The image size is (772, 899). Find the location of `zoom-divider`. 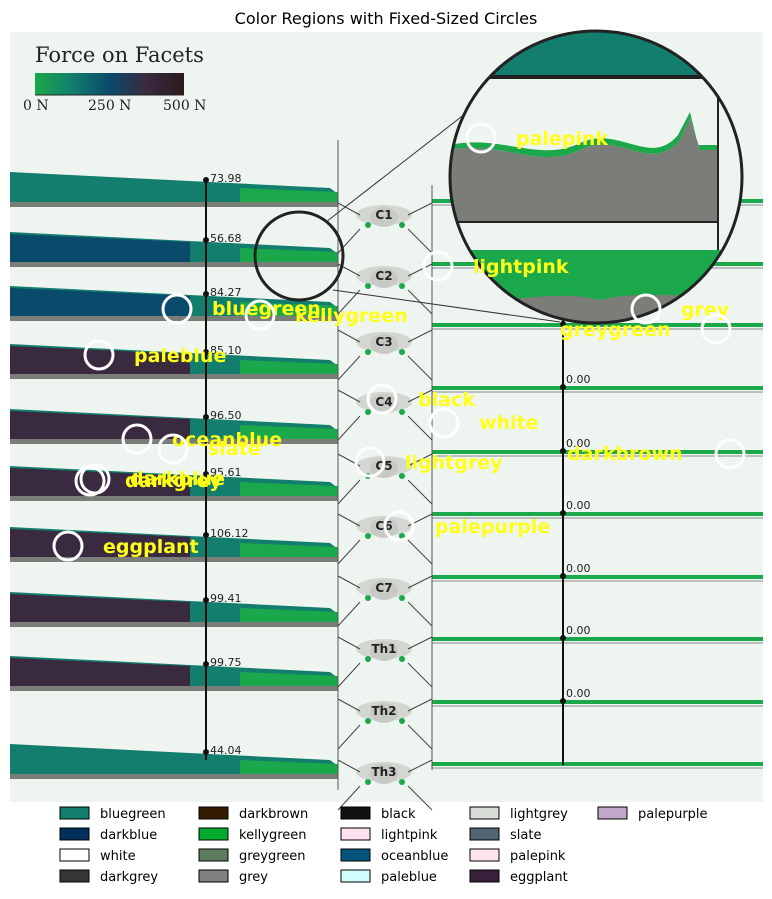

zoom-divider is located at coordinates (596, 77).